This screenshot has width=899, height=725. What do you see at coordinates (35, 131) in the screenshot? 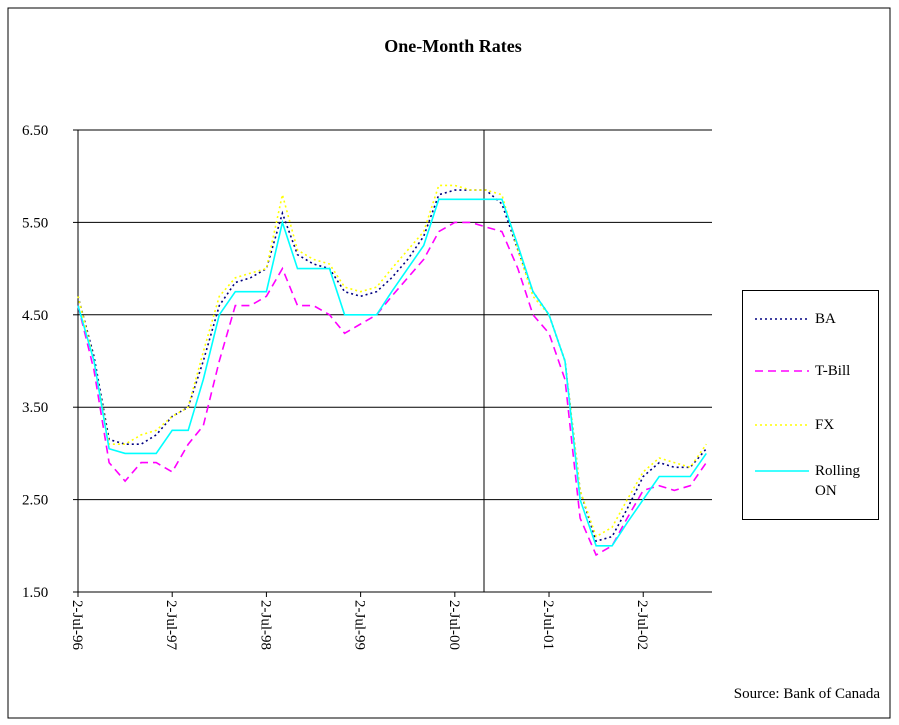
I see `y-tick-label: 6.50` at bounding box center [35, 131].